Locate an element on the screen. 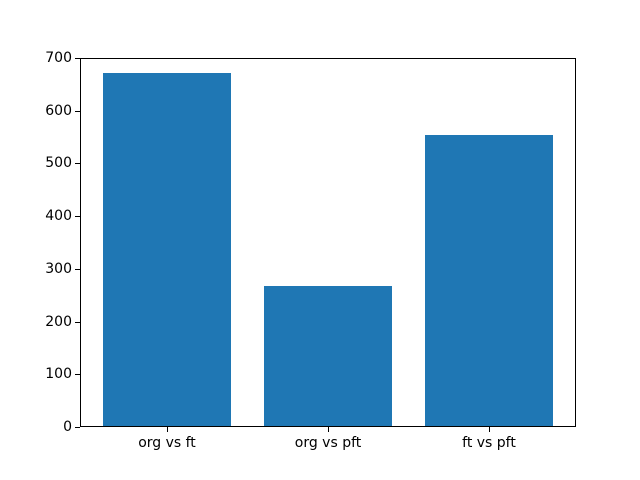  y-tick-label-100: 100 is located at coordinates (58, 374).